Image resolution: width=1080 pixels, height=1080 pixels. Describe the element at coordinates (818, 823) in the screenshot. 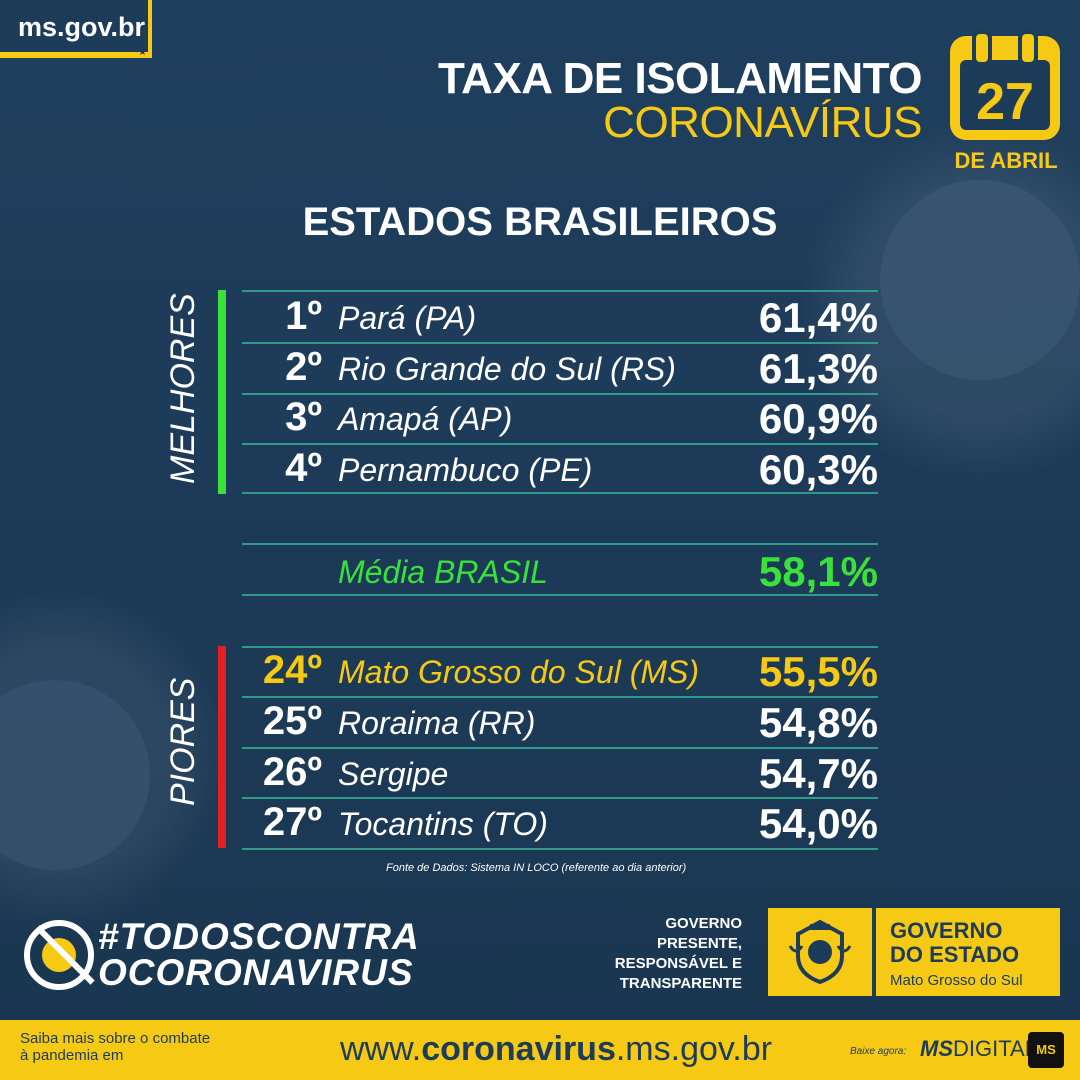

I see `rate-value: 54,0%` at that location.